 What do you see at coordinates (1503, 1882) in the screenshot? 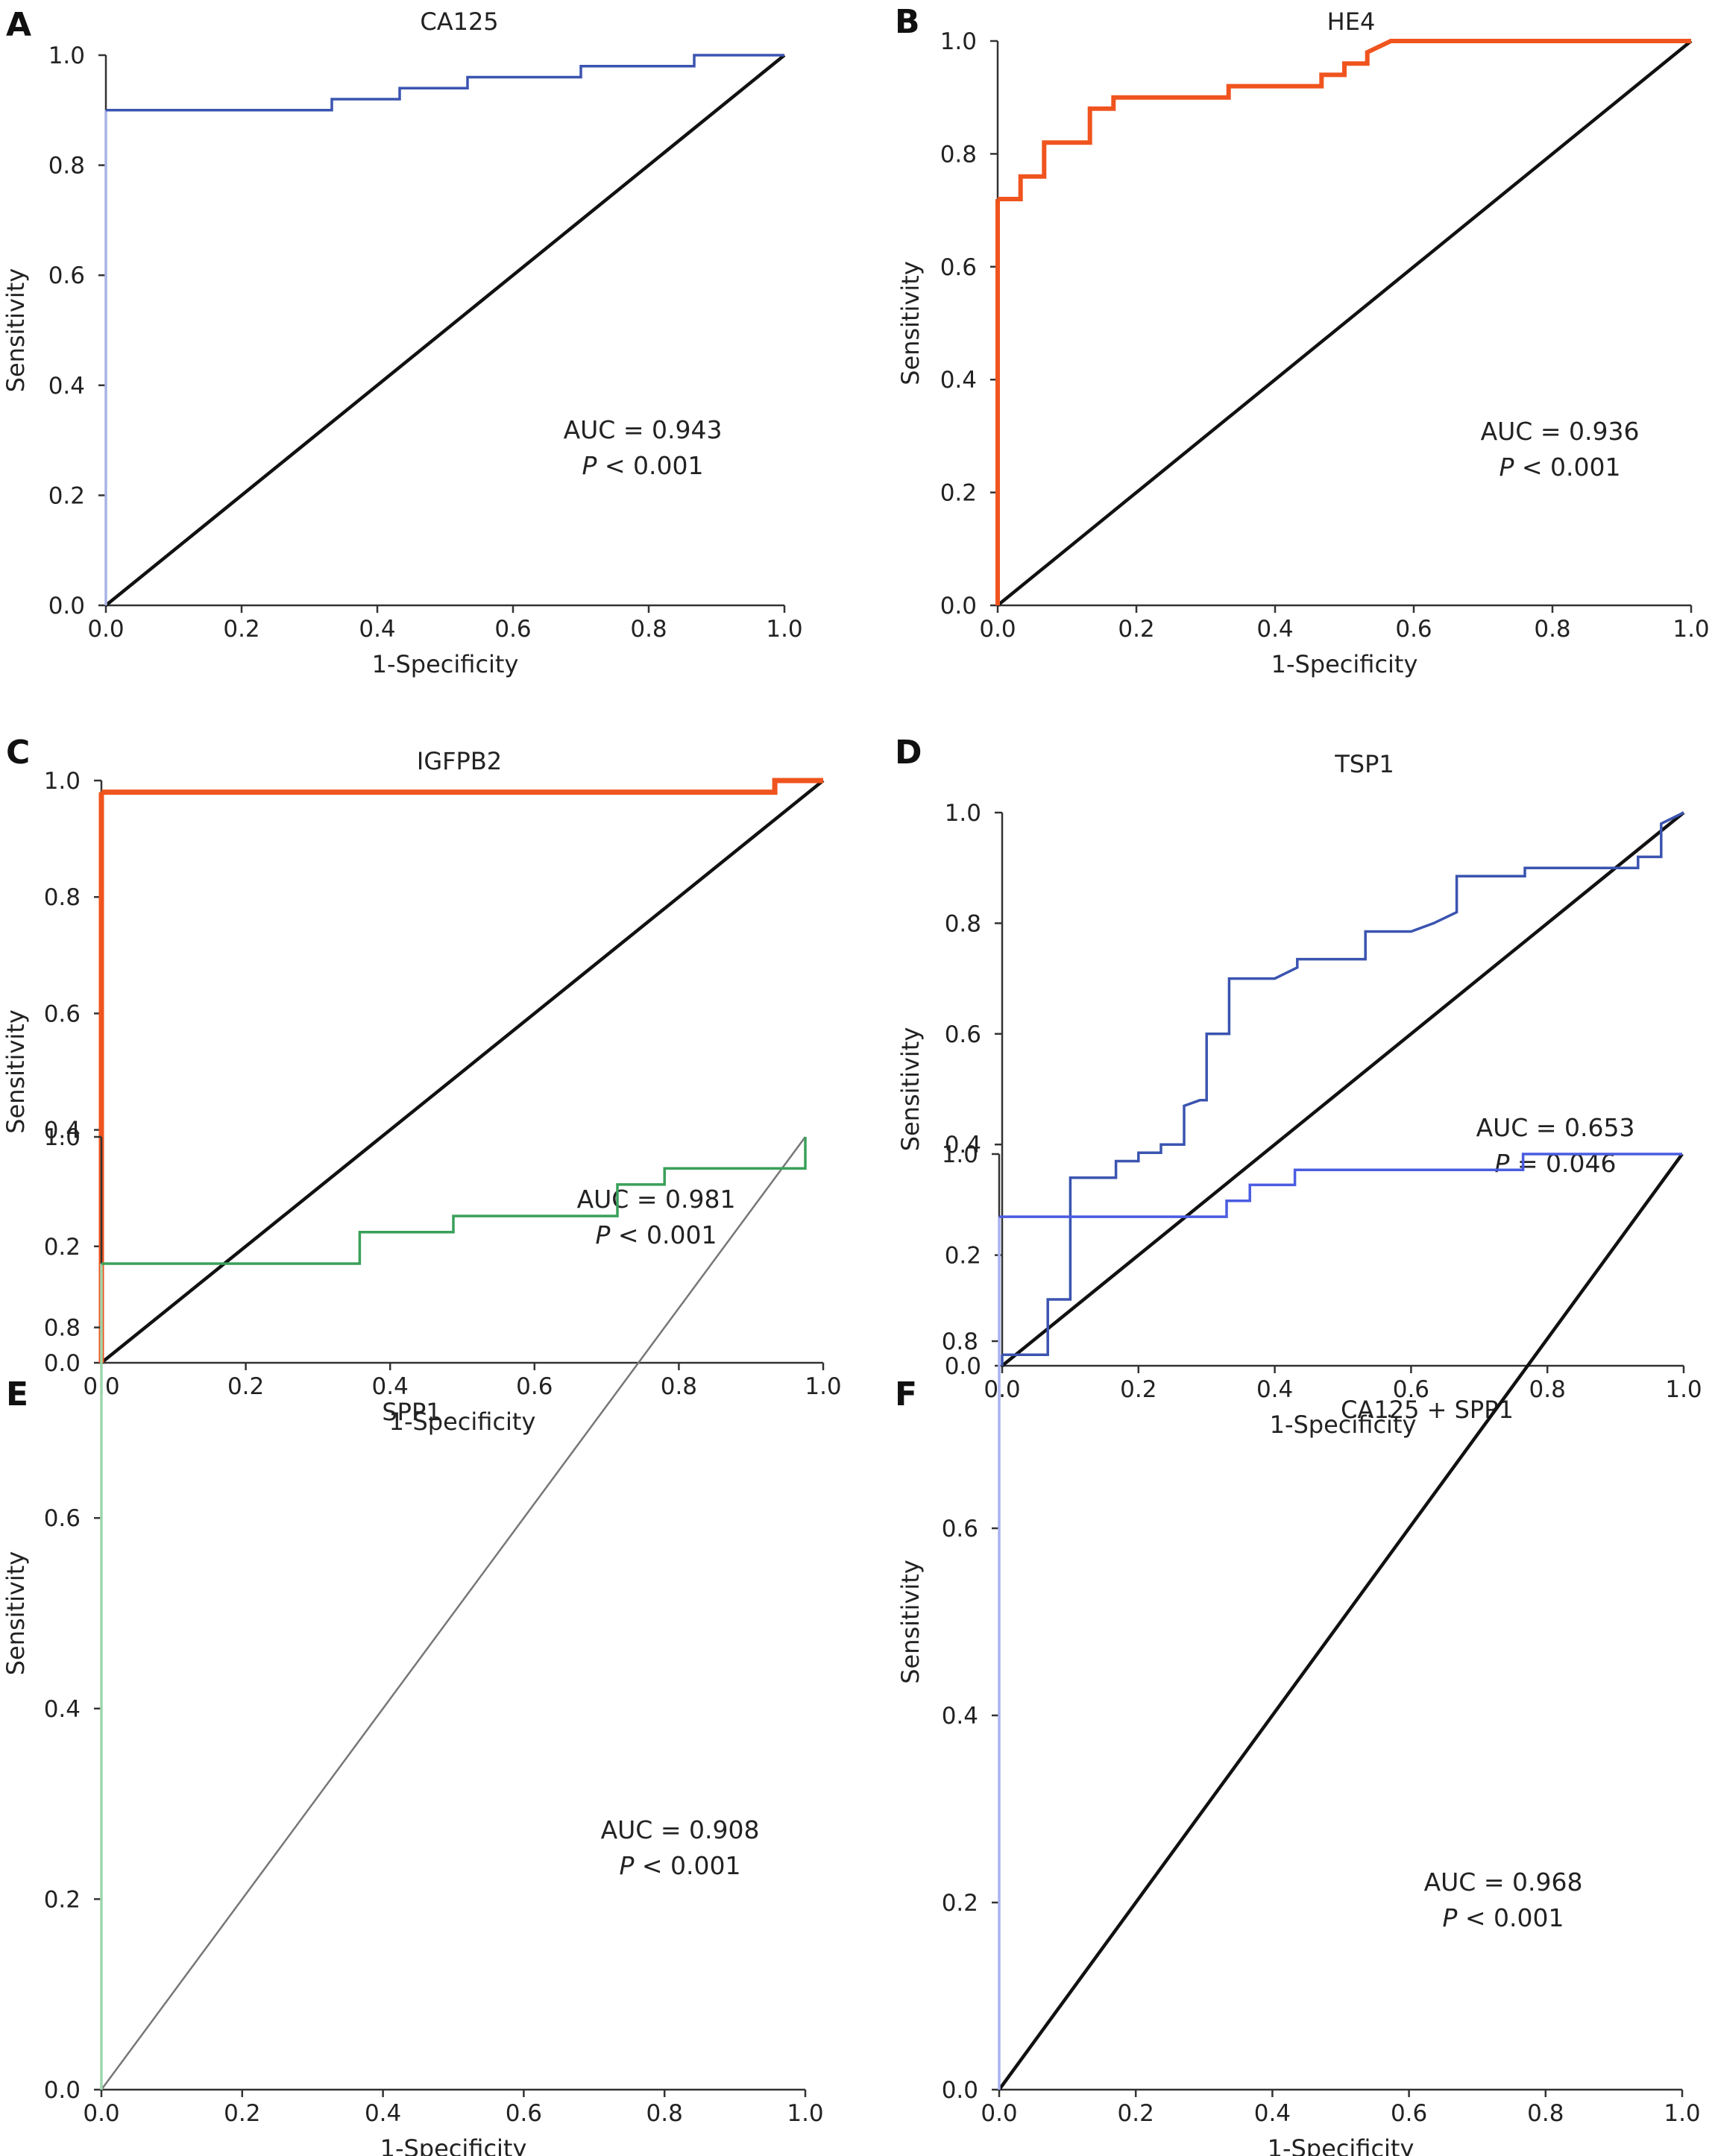
I see `auc-label: AUC = 0.968` at bounding box center [1503, 1882].